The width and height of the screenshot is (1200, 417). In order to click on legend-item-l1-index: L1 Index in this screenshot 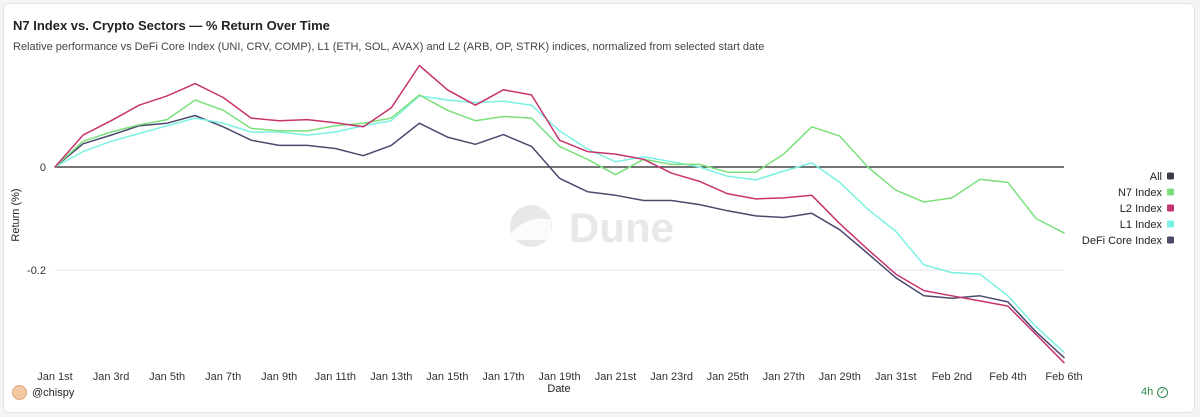, I will do `click(1147, 225)`.